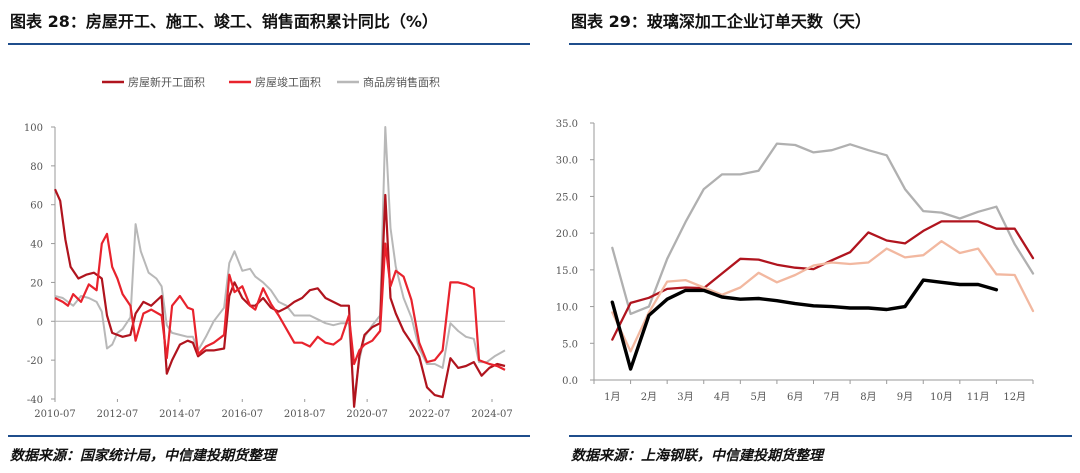 Image resolution: width=1080 pixels, height=473 pixels. What do you see at coordinates (269, 436) in the screenshot?
I see `left-bottom-rule` at bounding box center [269, 436].